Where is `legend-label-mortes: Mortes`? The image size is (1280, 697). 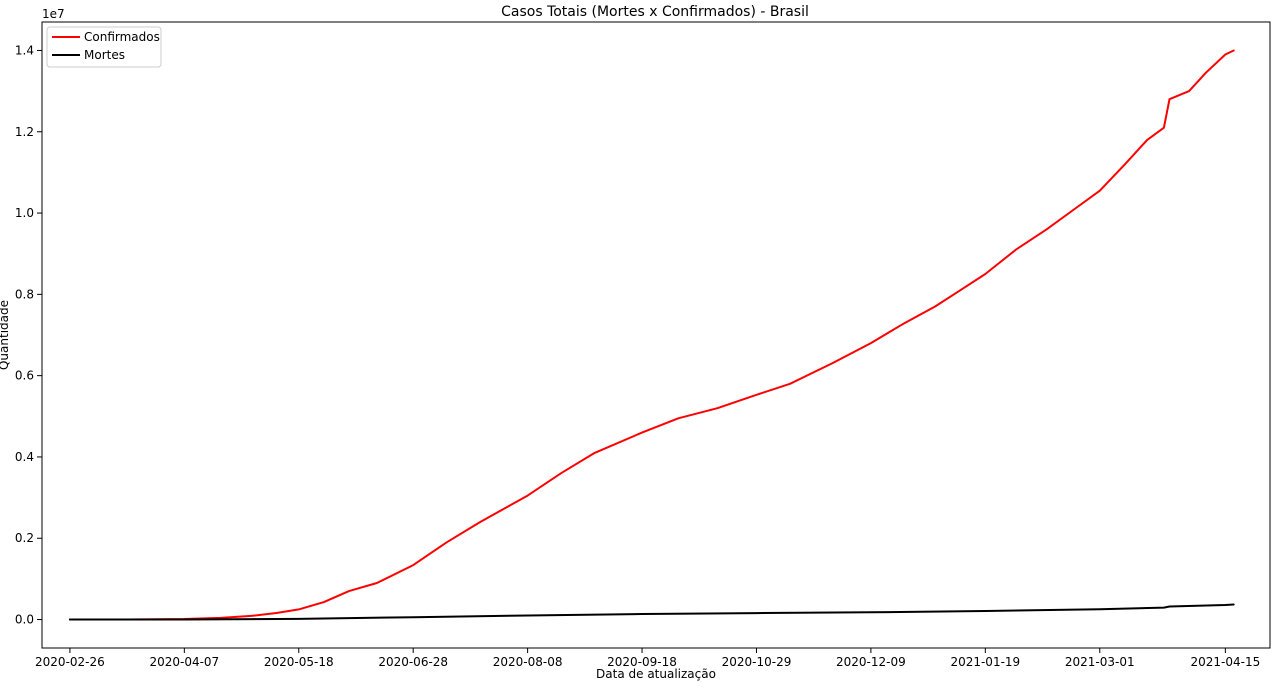
legend-label-mortes: Mortes is located at coordinates (104, 55).